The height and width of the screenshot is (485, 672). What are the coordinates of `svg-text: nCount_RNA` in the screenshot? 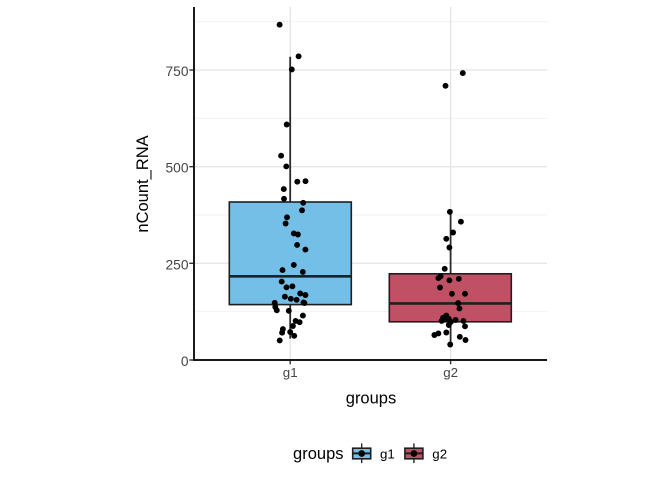 It's located at (143, 183).